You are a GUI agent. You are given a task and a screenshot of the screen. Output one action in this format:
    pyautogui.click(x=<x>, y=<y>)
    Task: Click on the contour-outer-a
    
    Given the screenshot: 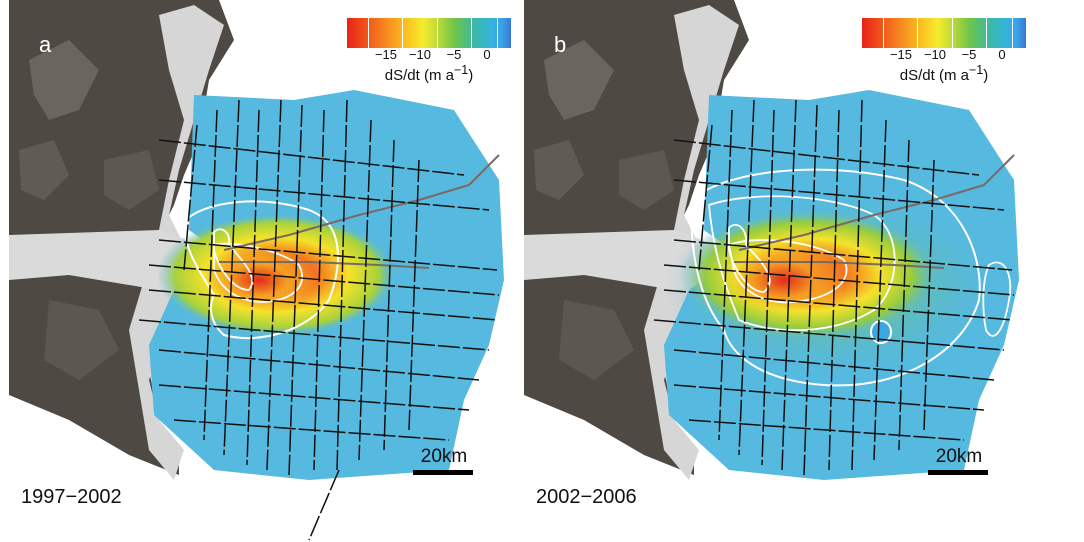 What is the action you would take?
    pyautogui.click(x=260, y=269)
    